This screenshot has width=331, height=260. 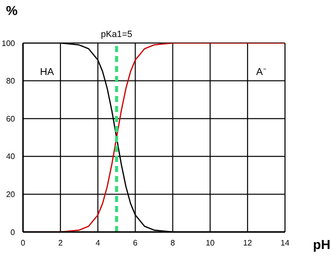 What do you see at coordinates (23, 243) in the screenshot?
I see `x-tick-label: 0` at bounding box center [23, 243].